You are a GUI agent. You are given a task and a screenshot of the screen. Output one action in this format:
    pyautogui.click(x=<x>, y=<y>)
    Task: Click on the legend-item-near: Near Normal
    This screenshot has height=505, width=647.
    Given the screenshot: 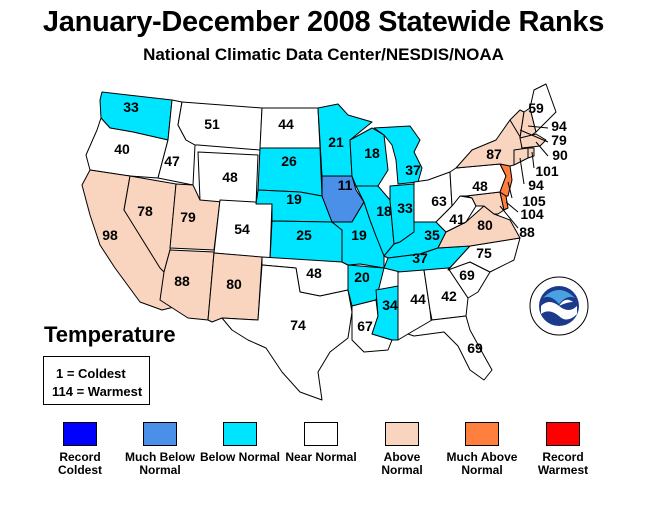 What is the action you would take?
    pyautogui.click(x=321, y=443)
    